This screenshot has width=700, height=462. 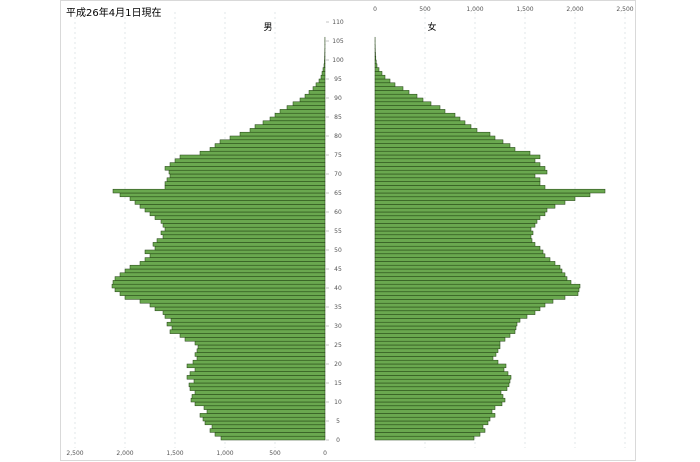 I want to click on age-tick-label: 90, so click(x=338, y=98).